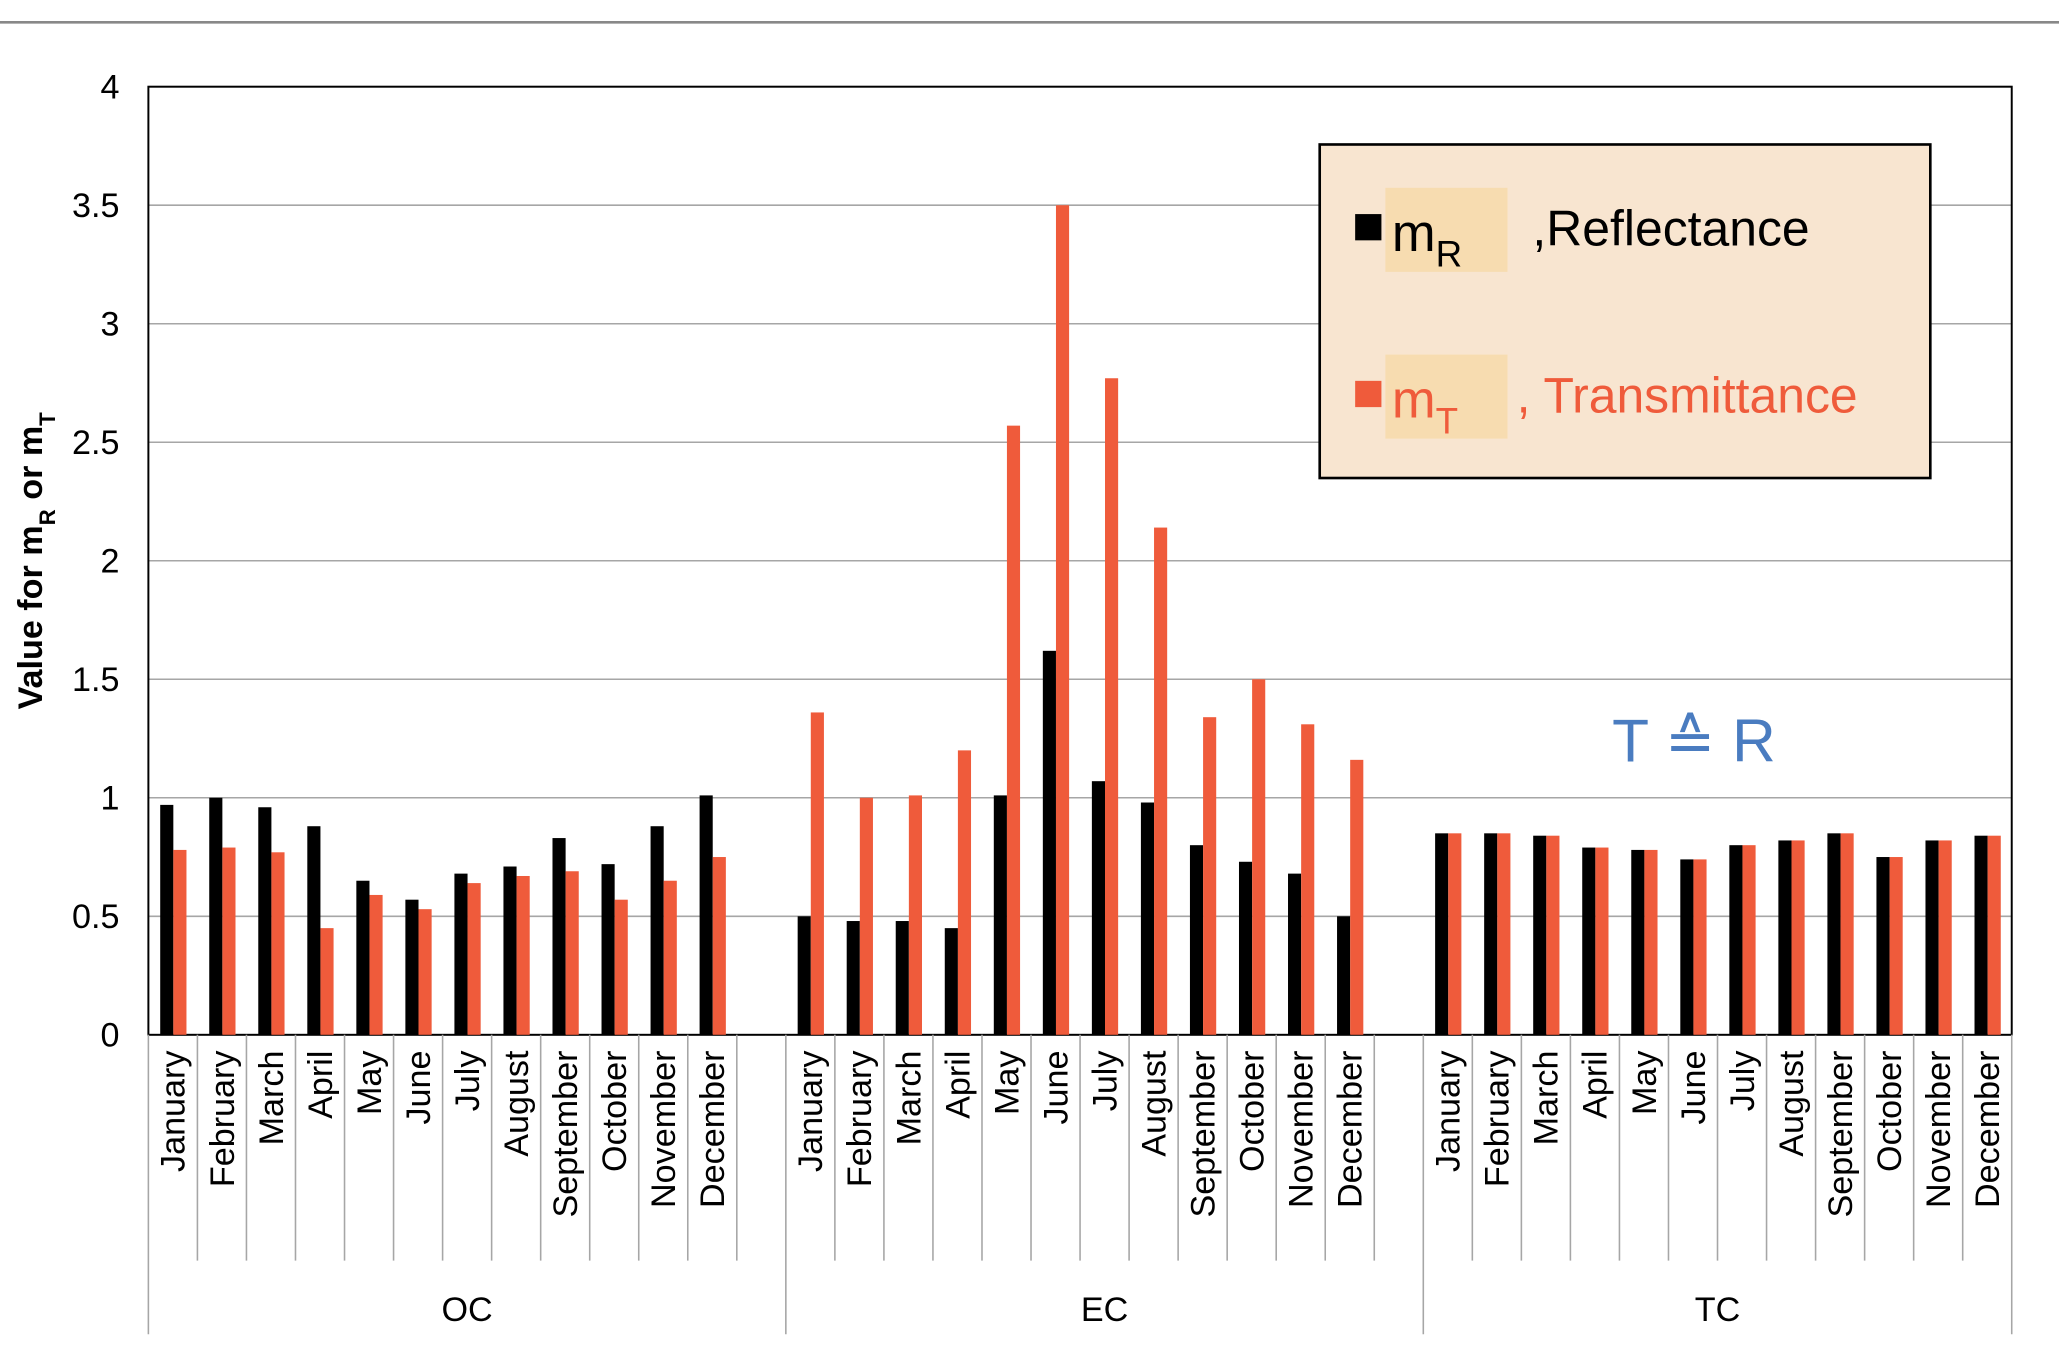 This screenshot has width=2059, height=1371. I want to click on y-tick-label: 4, so click(110, 88).